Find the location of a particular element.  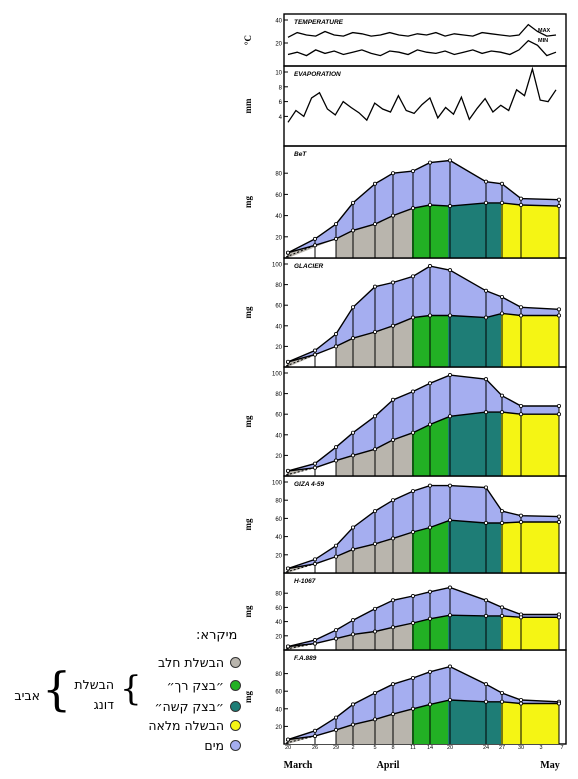

panel-title: H-1067 is located at coordinates (305, 581).